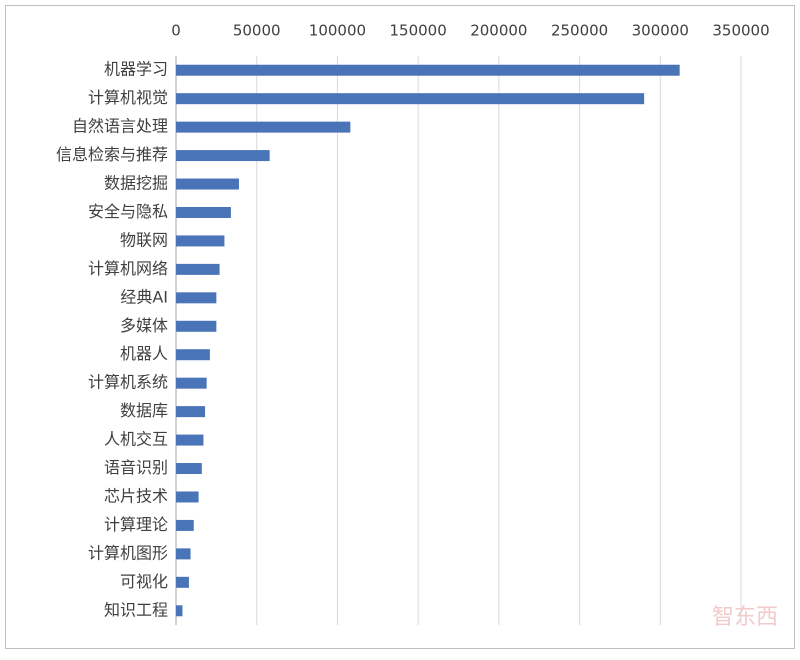 The width and height of the screenshot is (800, 660). What do you see at coordinates (337, 31) in the screenshot?
I see `x-tick-label: 100000` at bounding box center [337, 31].